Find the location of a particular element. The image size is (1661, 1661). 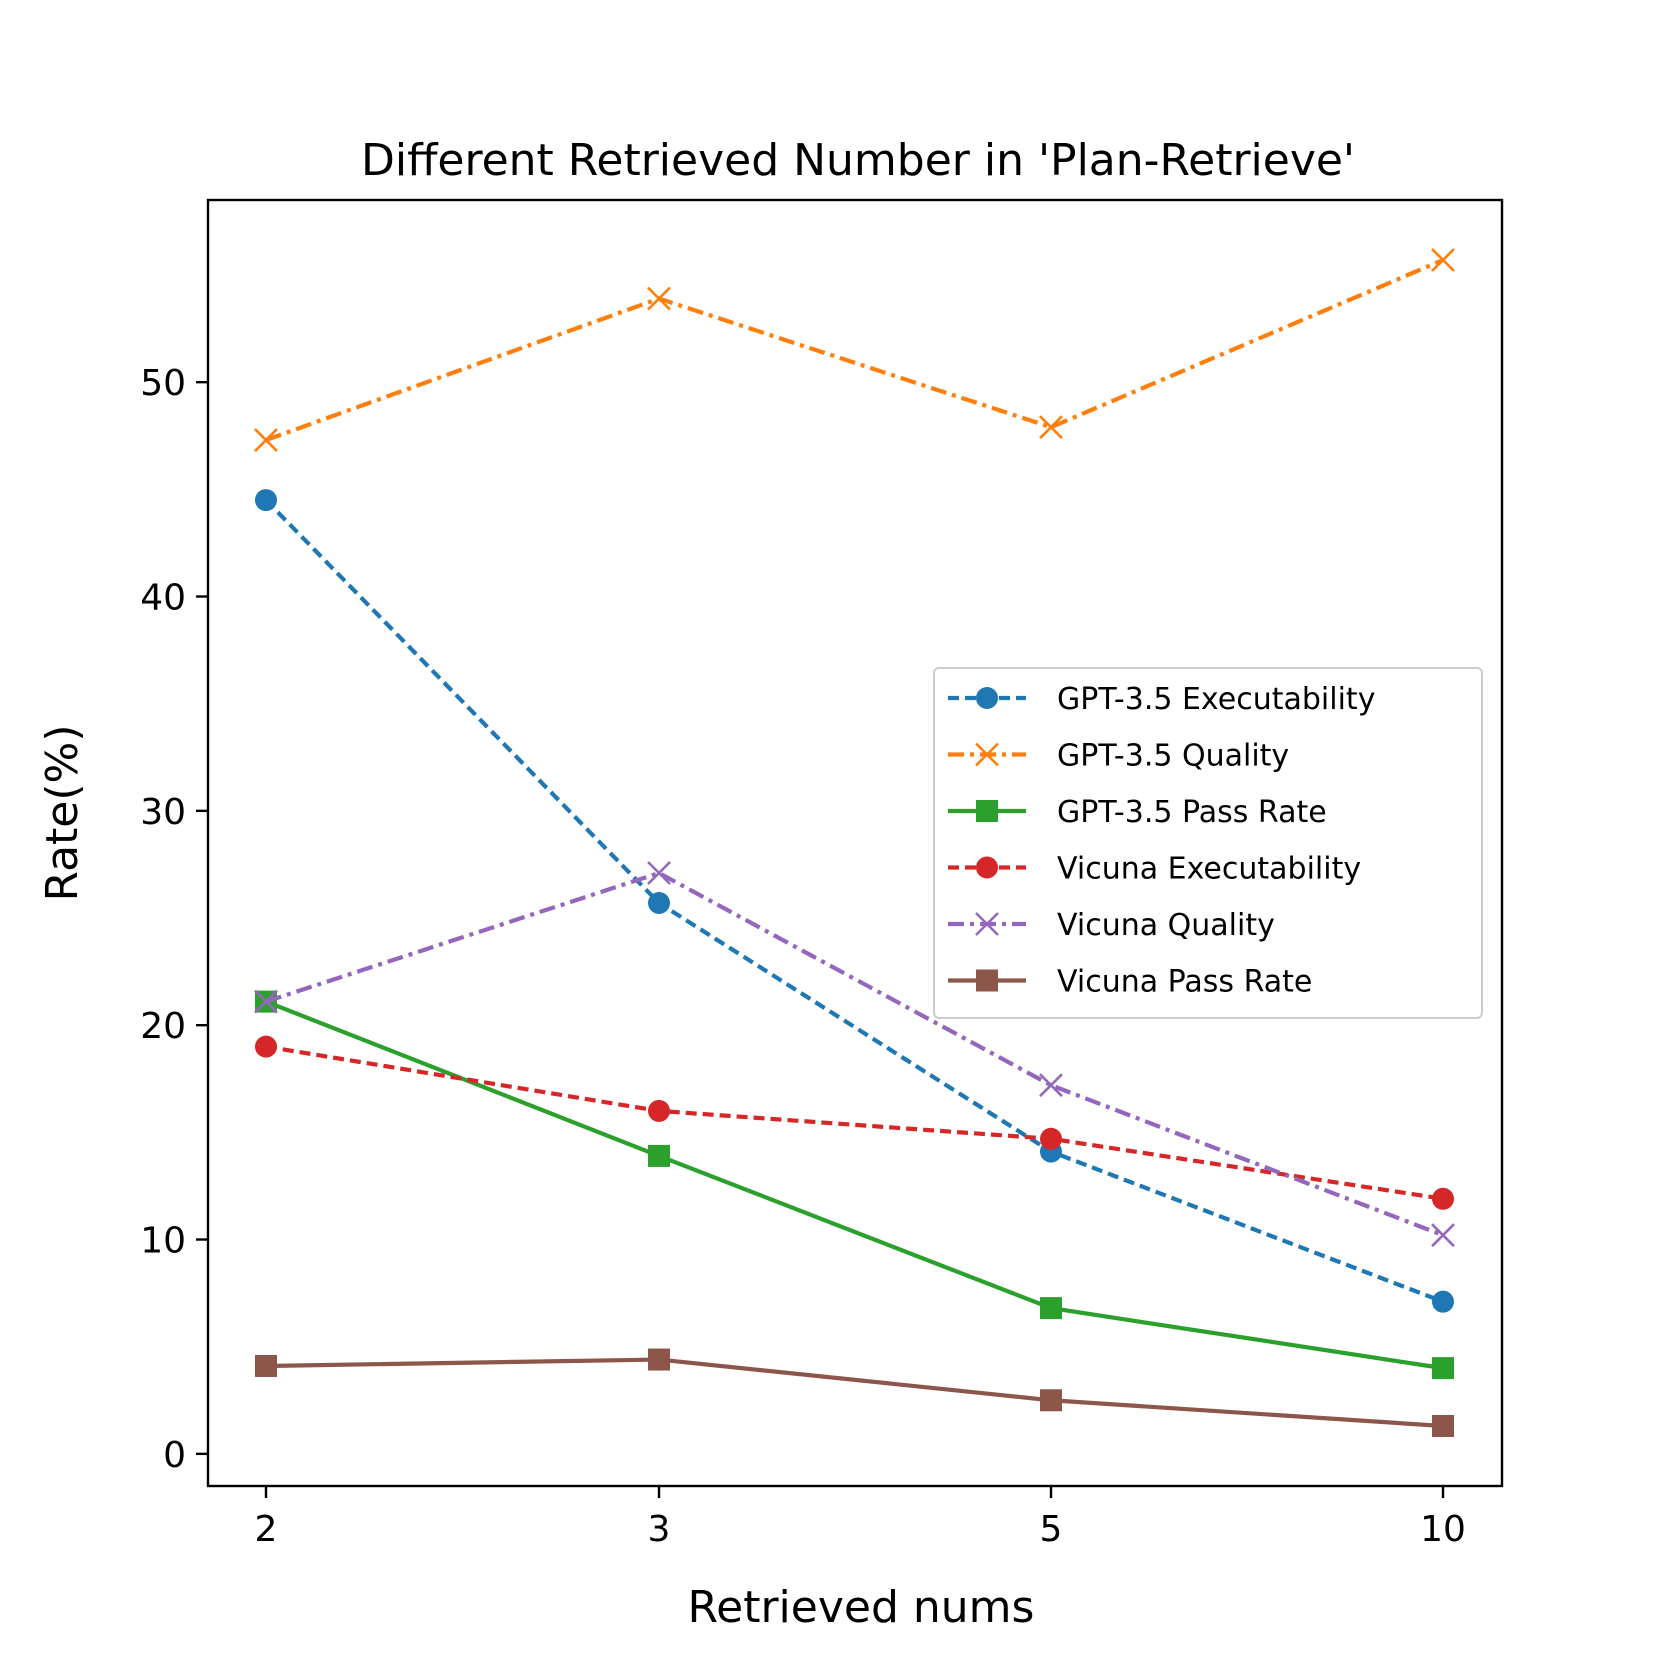

y-tick-label: 10 is located at coordinates (163, 1241).